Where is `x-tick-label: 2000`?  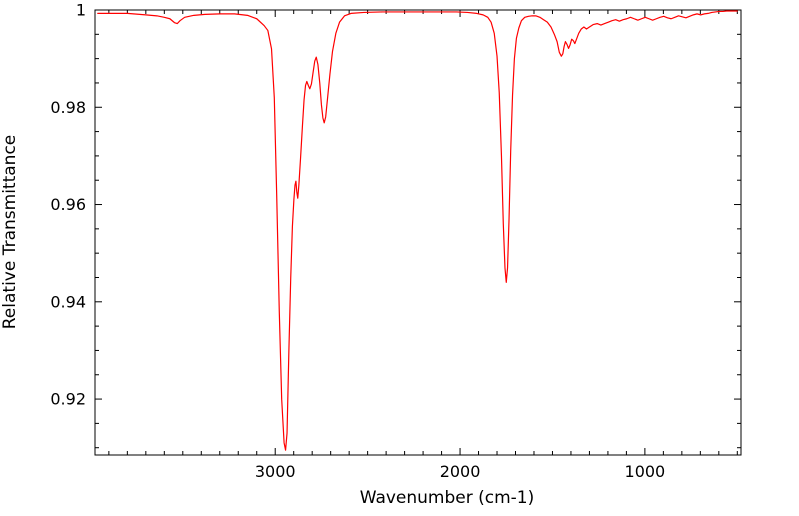 x-tick-label: 2000 is located at coordinates (460, 471).